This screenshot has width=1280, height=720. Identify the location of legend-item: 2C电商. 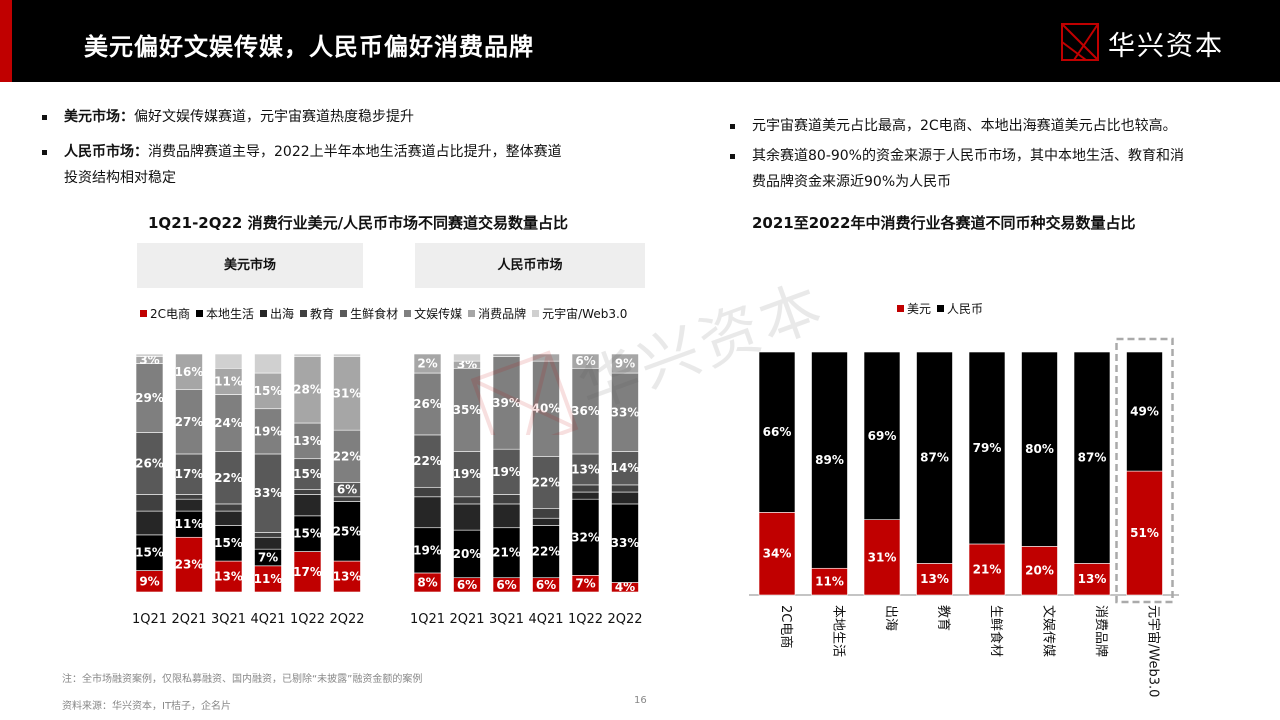
(165, 313).